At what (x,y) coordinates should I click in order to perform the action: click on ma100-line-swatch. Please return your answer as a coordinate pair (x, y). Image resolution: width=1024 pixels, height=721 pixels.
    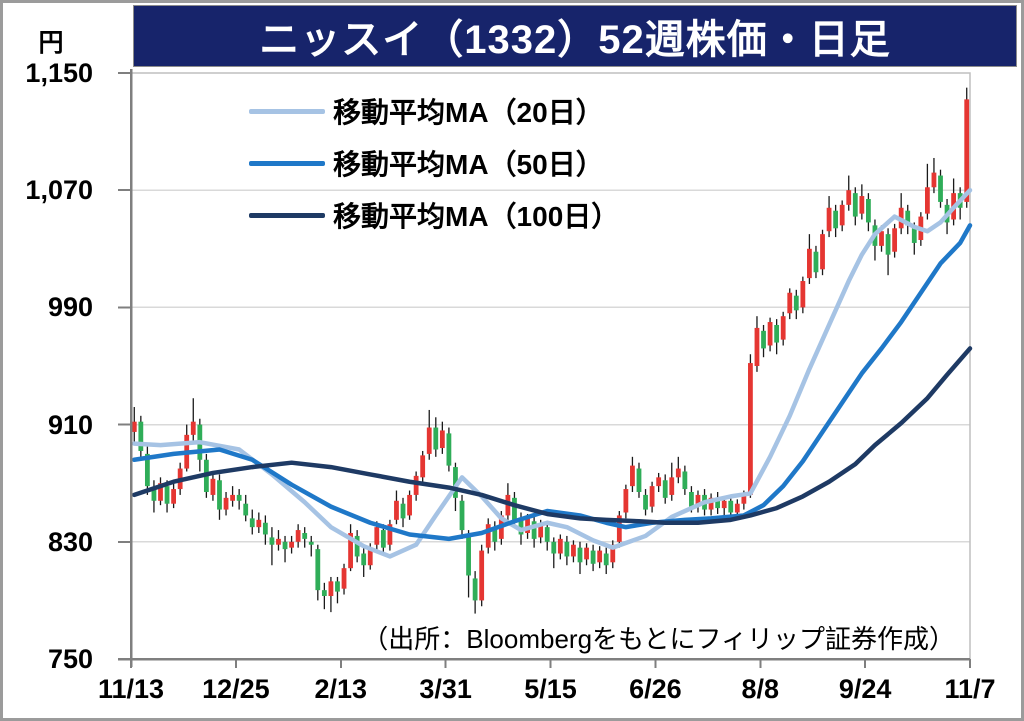
    Looking at the image, I should click on (287, 215).